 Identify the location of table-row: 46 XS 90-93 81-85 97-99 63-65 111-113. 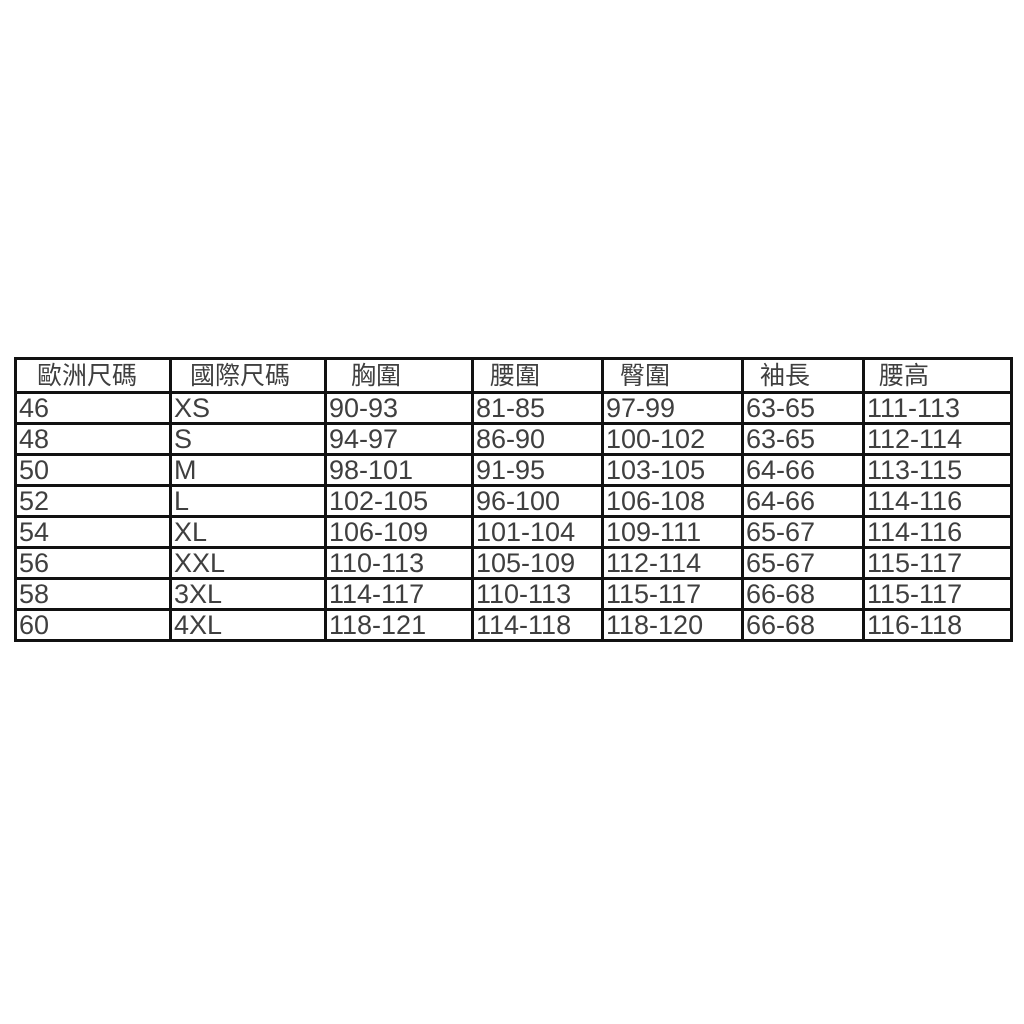
(513, 408).